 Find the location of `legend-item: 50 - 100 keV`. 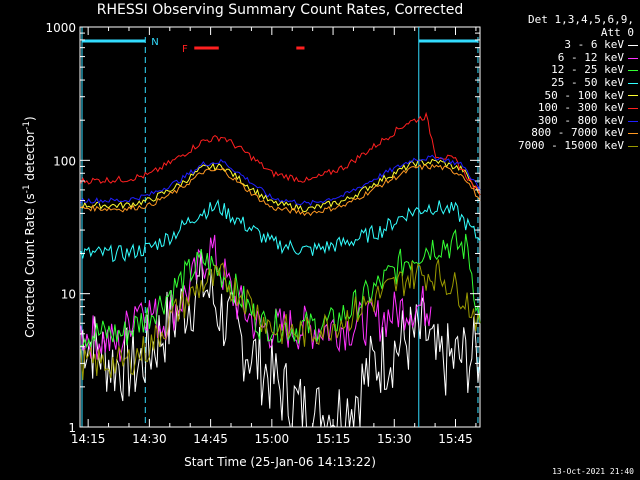

legend-item: 50 - 100 keV is located at coordinates (558, 95).